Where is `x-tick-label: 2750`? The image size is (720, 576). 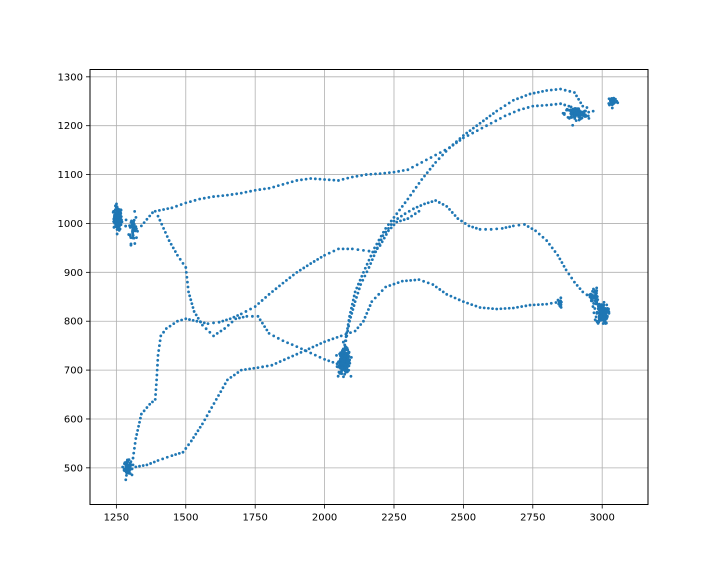 x-tick-label: 2750 is located at coordinates (532, 518).